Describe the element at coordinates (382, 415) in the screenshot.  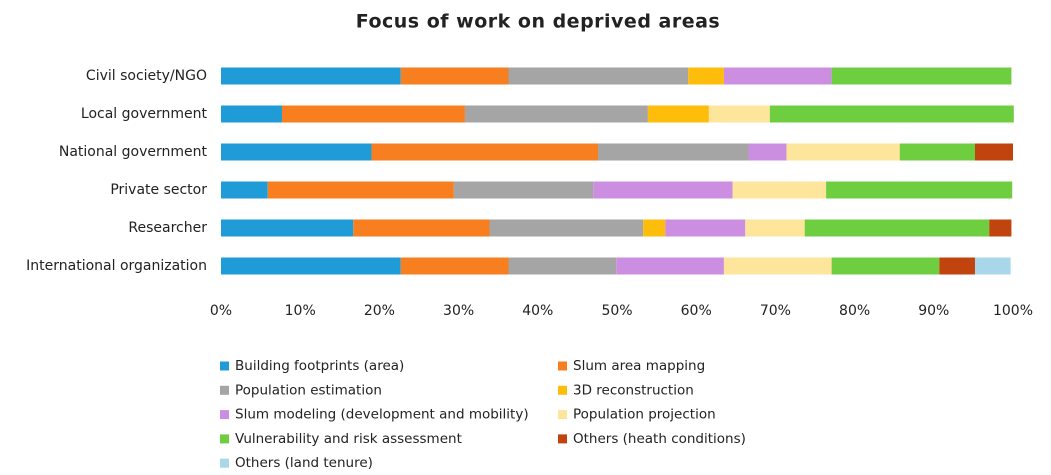
I see `legend-label: Slum modeling (development and mobility)` at that location.